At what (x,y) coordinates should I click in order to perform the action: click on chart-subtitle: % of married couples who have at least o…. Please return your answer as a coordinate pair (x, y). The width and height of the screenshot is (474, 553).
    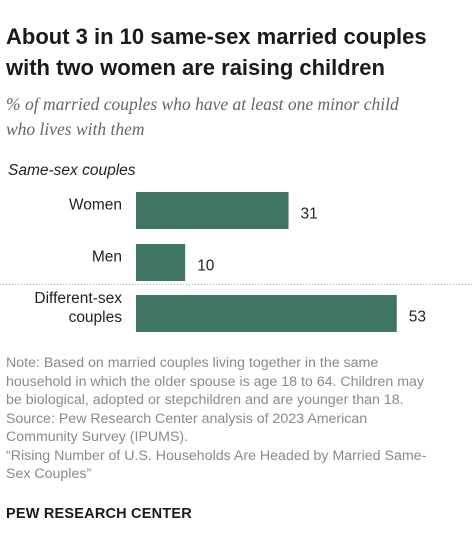
    Looking at the image, I should click on (239, 117).